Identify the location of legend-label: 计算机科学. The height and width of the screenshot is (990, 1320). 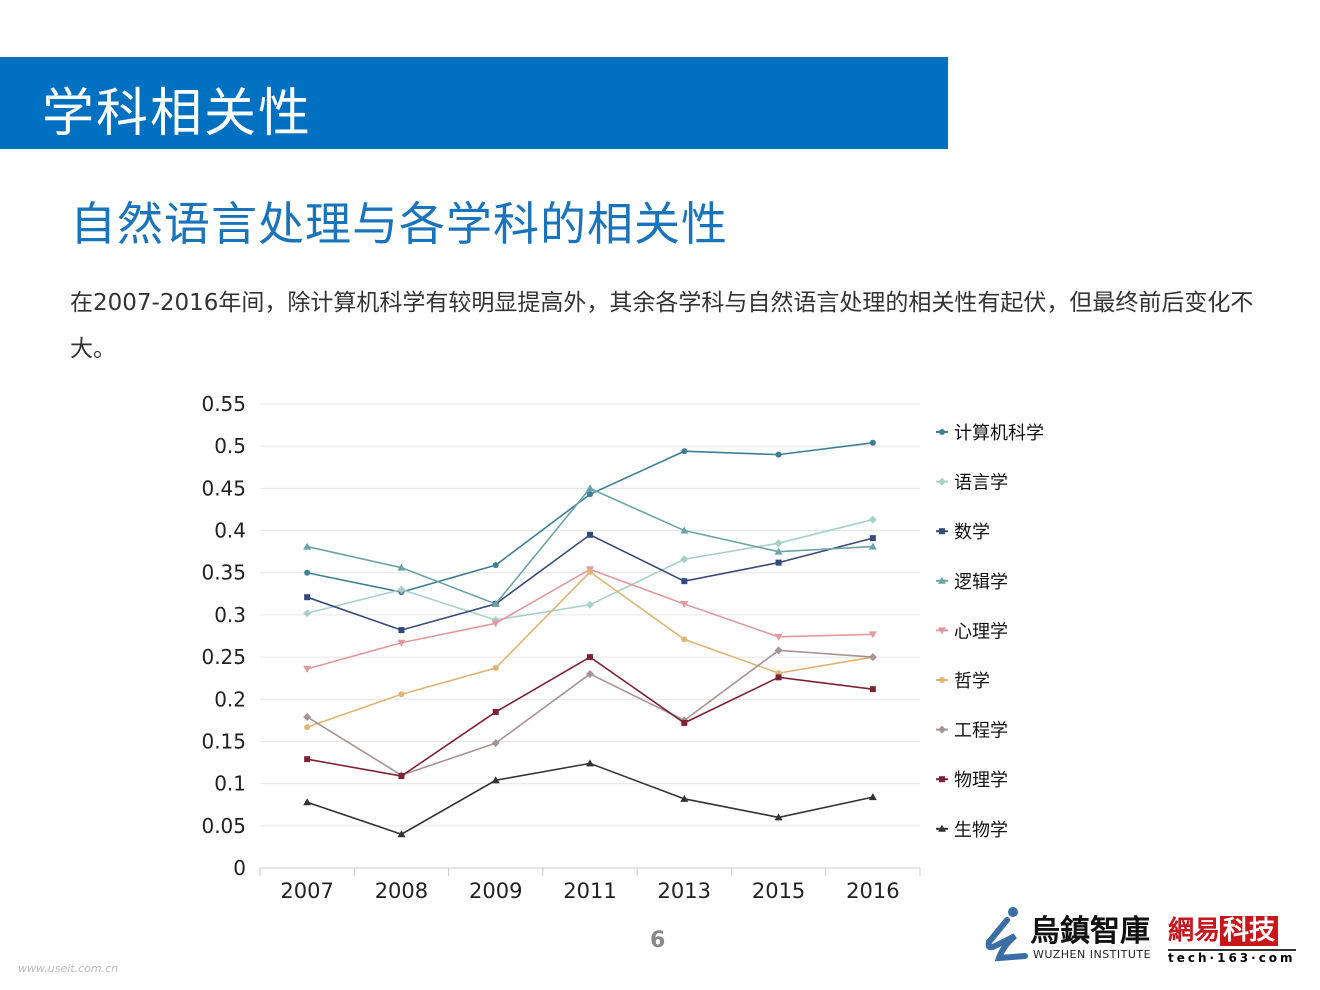
(999, 433).